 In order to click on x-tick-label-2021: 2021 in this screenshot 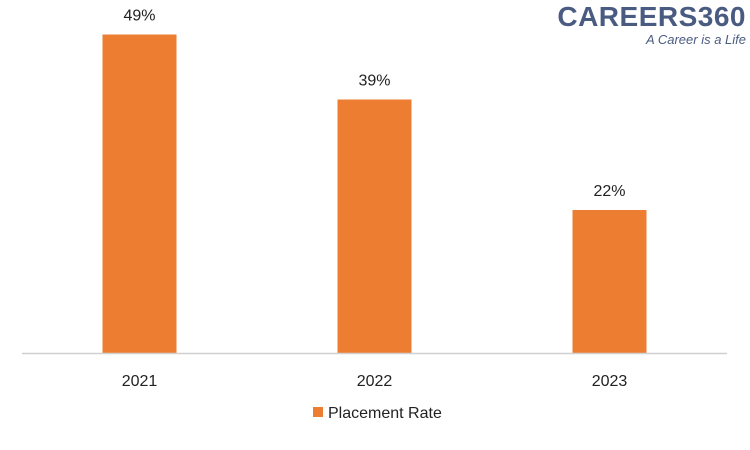, I will do `click(140, 381)`.